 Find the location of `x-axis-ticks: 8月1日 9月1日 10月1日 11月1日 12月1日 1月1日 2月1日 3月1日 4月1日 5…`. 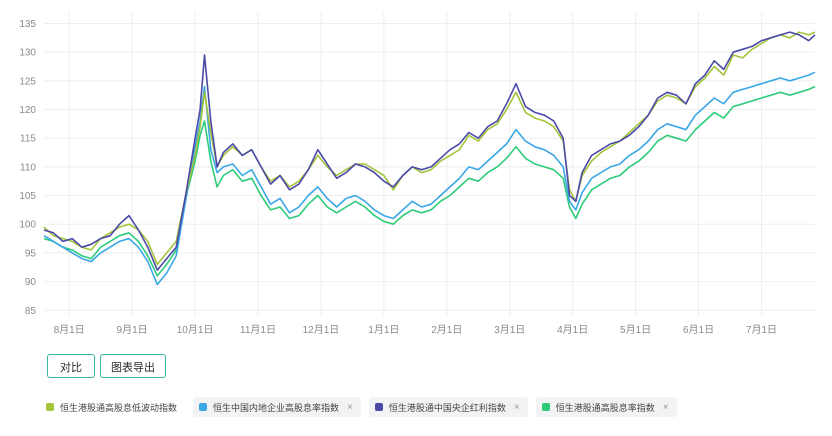

x-axis-ticks: 8月1日 9月1日 10月1日 11月1日 12月1日 1月1日 2月1日 3月1日 4月1日 5… is located at coordinates (415, 330).